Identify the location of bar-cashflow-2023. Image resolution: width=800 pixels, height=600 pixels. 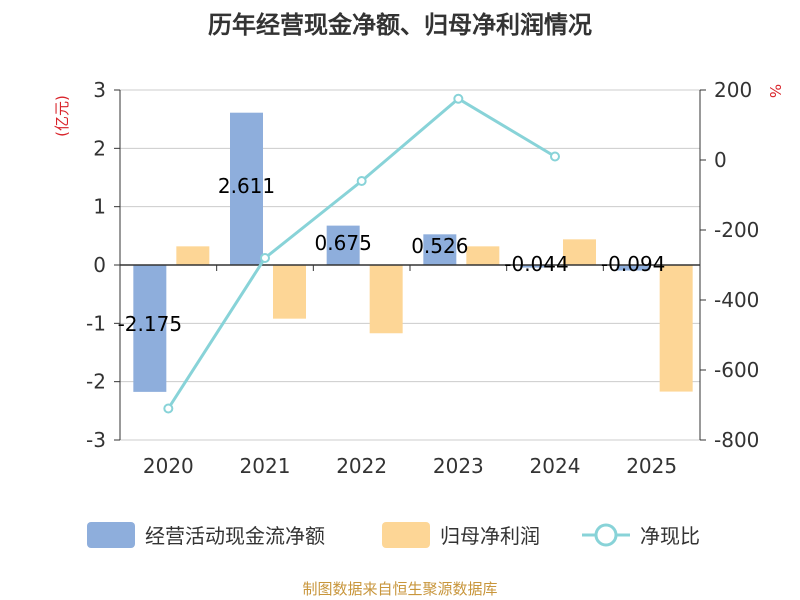
(440, 249).